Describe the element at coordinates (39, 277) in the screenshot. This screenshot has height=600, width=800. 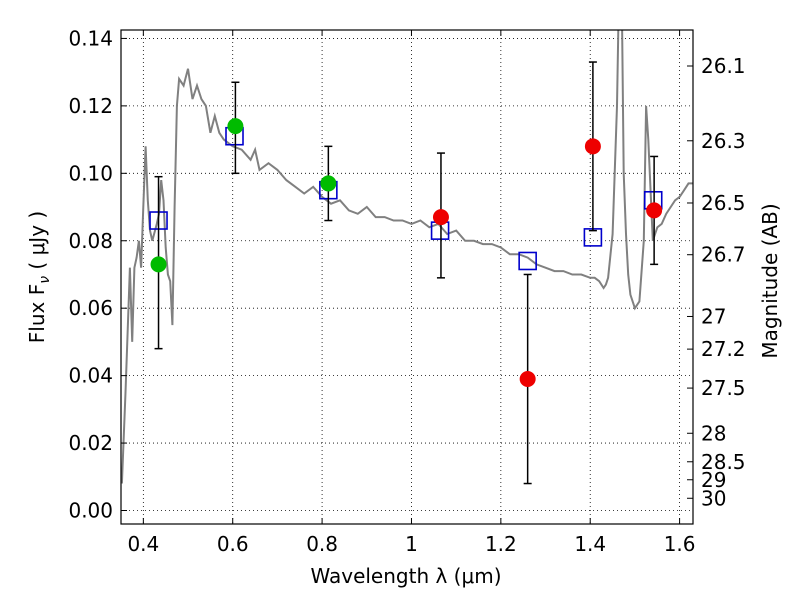
I see `y-axis-title: Flux Fν ( μJy )` at that location.